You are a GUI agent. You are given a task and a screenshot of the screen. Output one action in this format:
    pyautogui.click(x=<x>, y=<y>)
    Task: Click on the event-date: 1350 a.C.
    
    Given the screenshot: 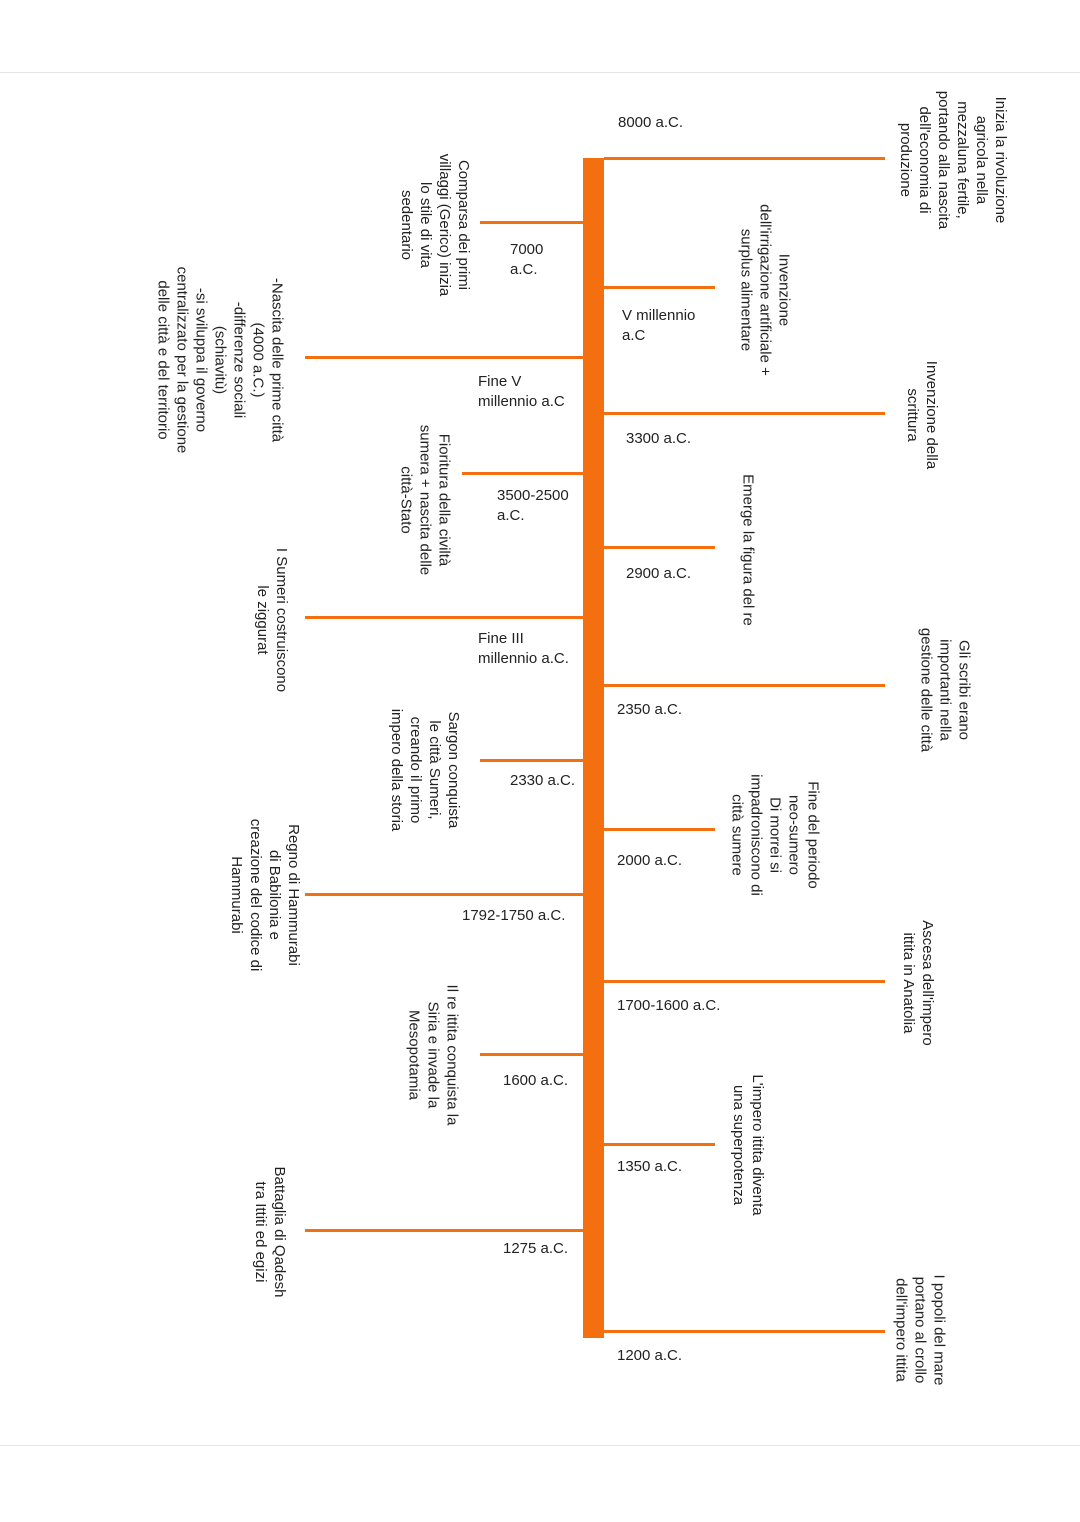 What is the action you would take?
    pyautogui.click(x=650, y=1166)
    